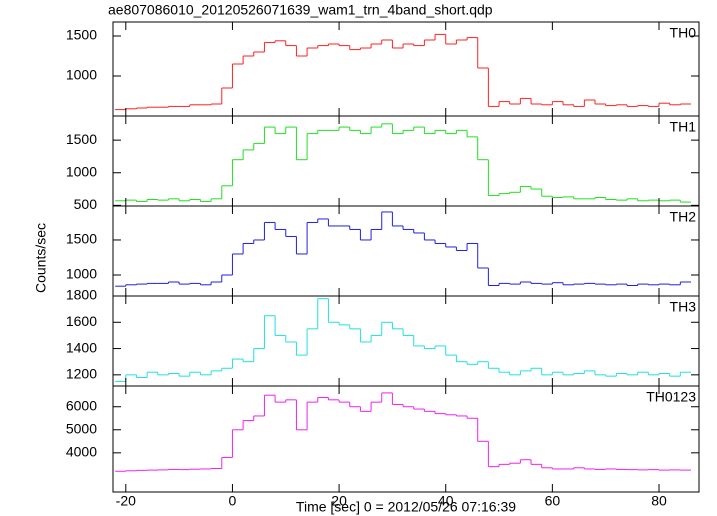 The image size is (717, 516). What do you see at coordinates (81, 452) in the screenshot?
I see `y-tick-label: 4000` at bounding box center [81, 452].